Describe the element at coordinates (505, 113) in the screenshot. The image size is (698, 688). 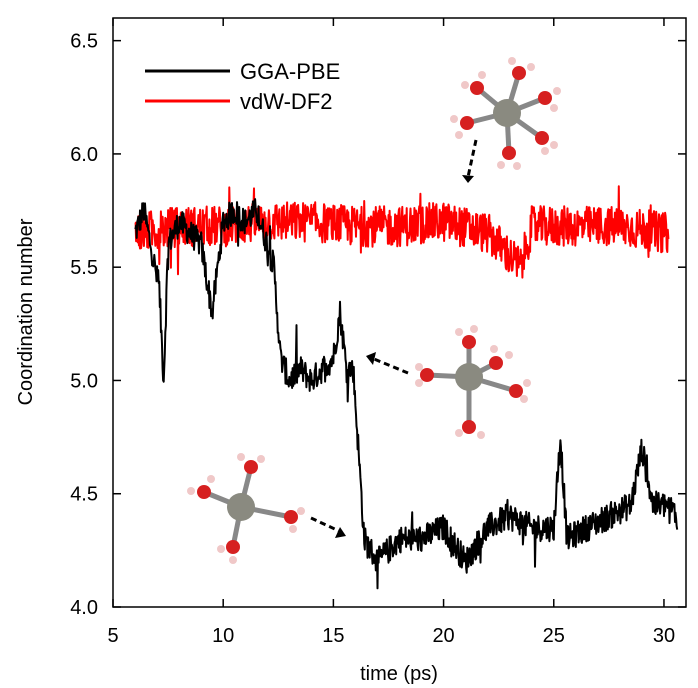
I see `molecule-six-coordinate` at that location.